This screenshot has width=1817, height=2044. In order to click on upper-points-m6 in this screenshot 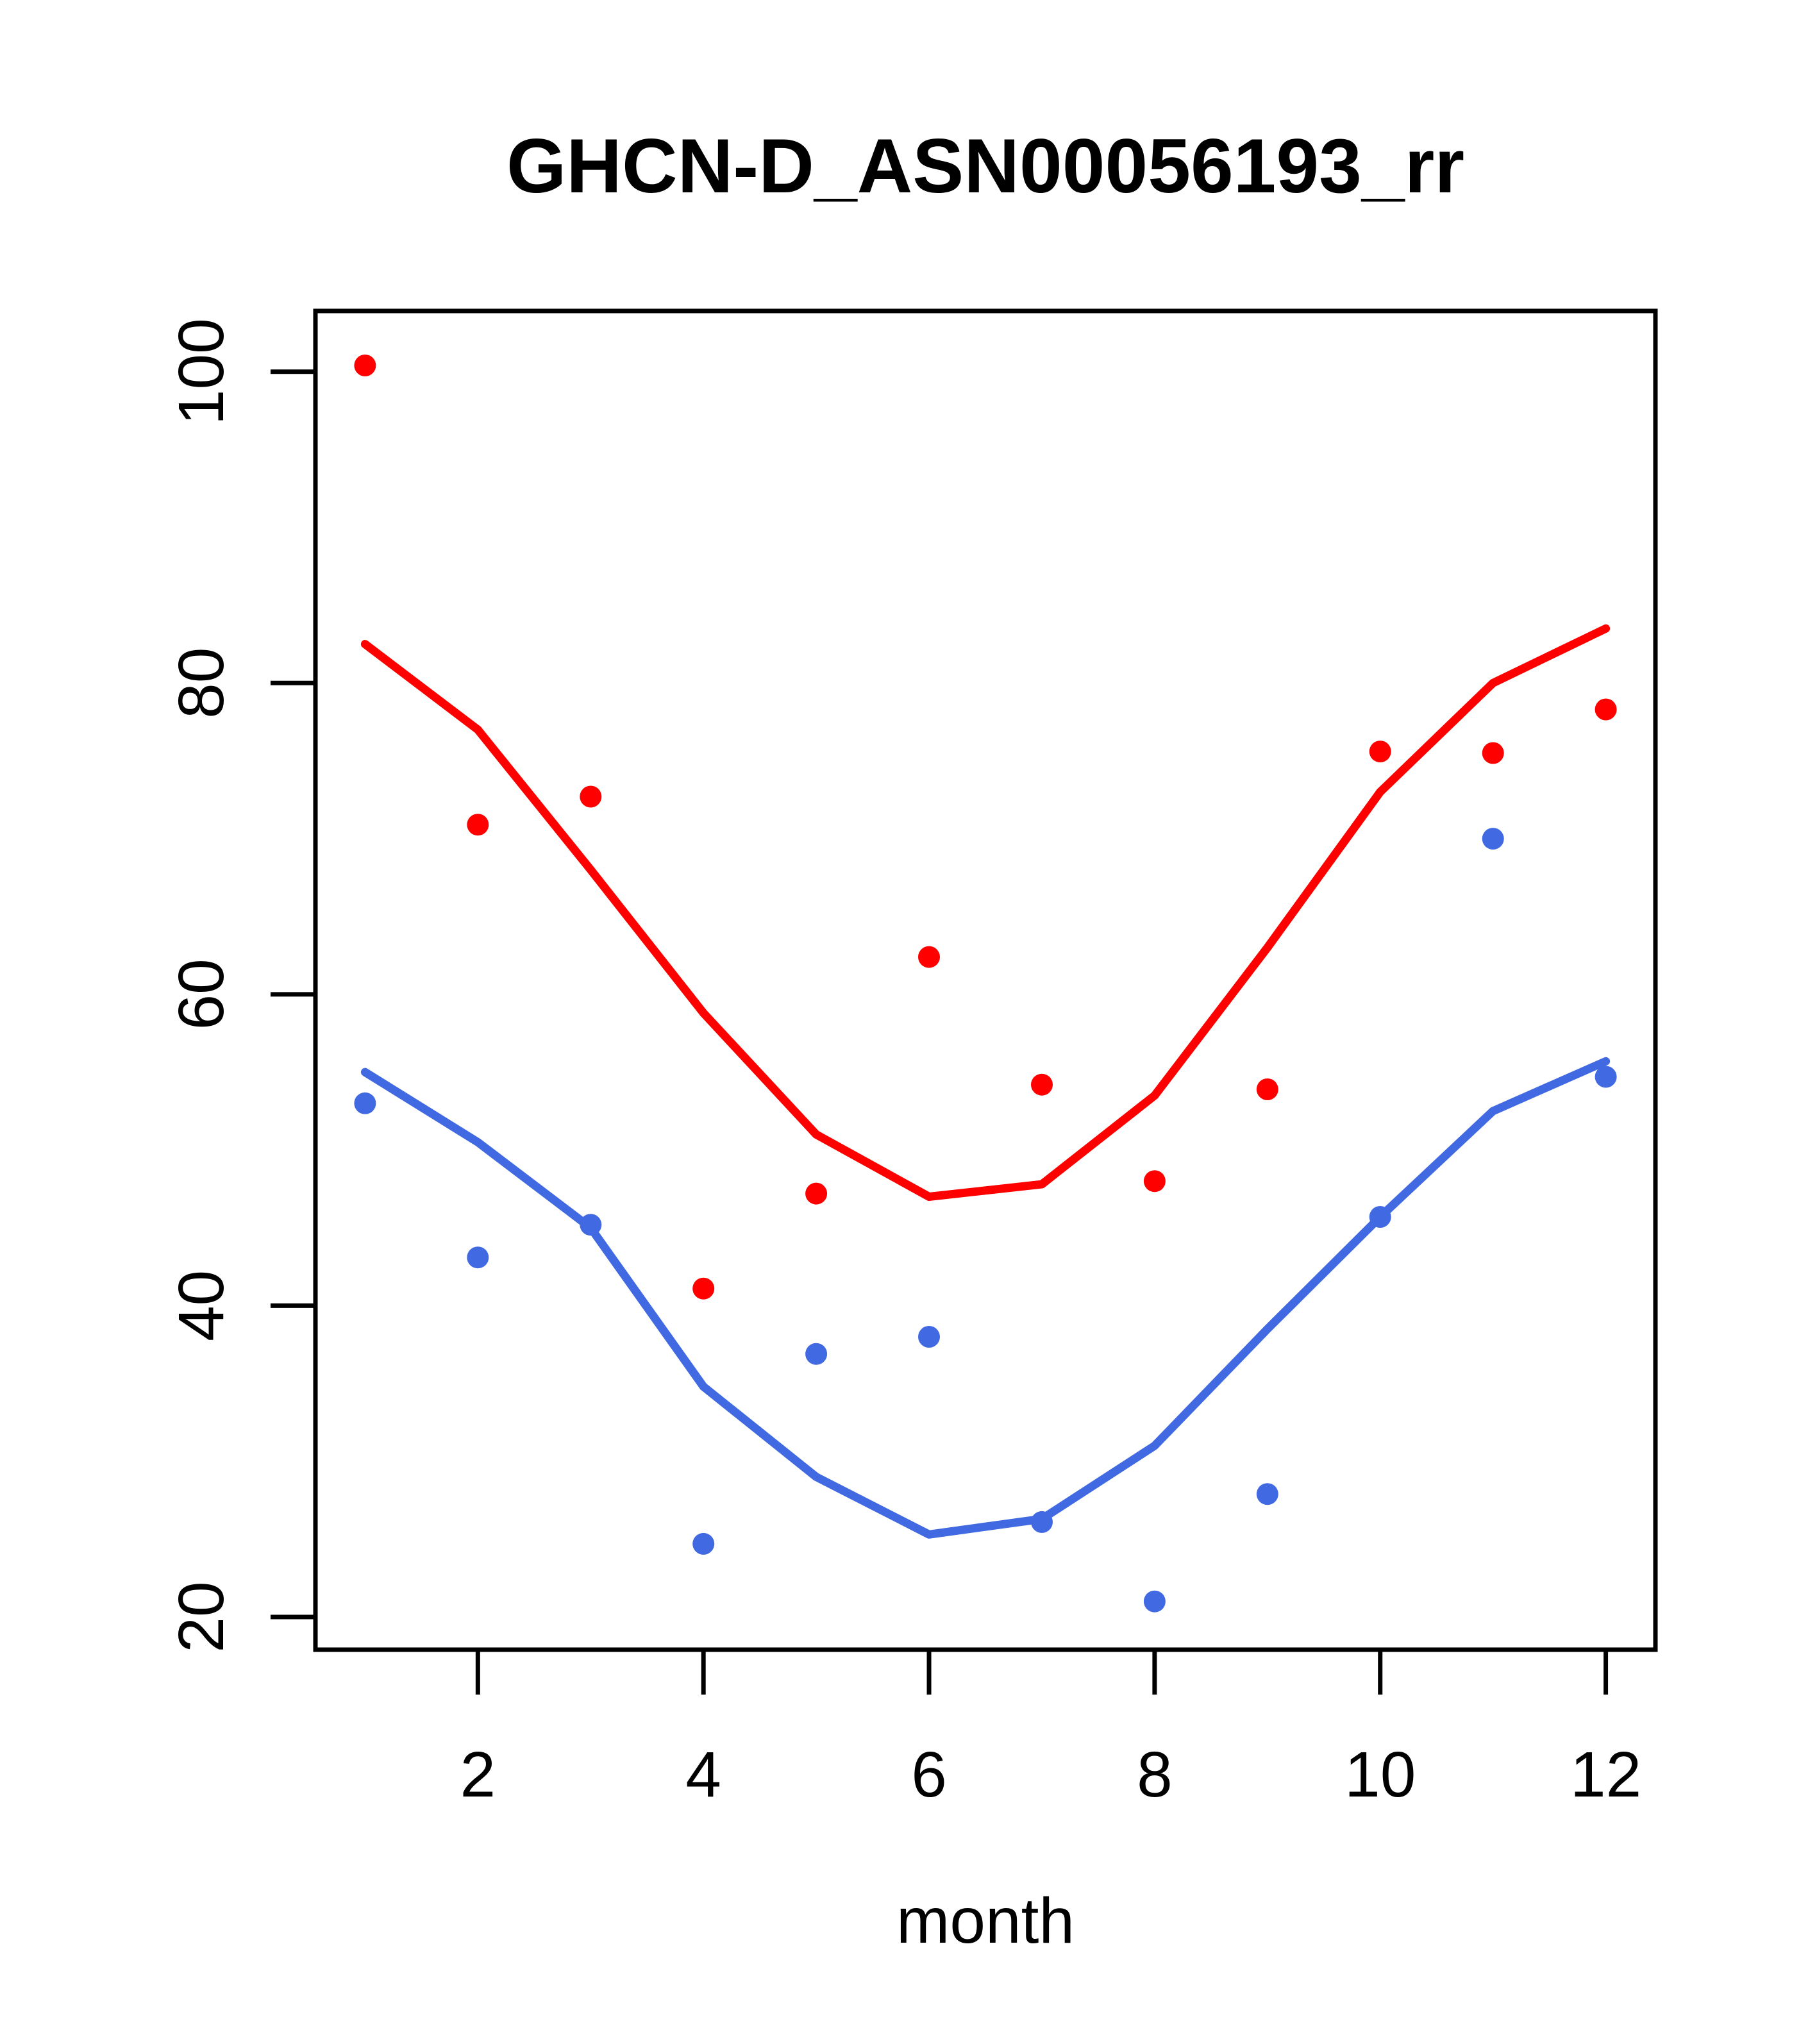, I will do `click(929, 957)`.